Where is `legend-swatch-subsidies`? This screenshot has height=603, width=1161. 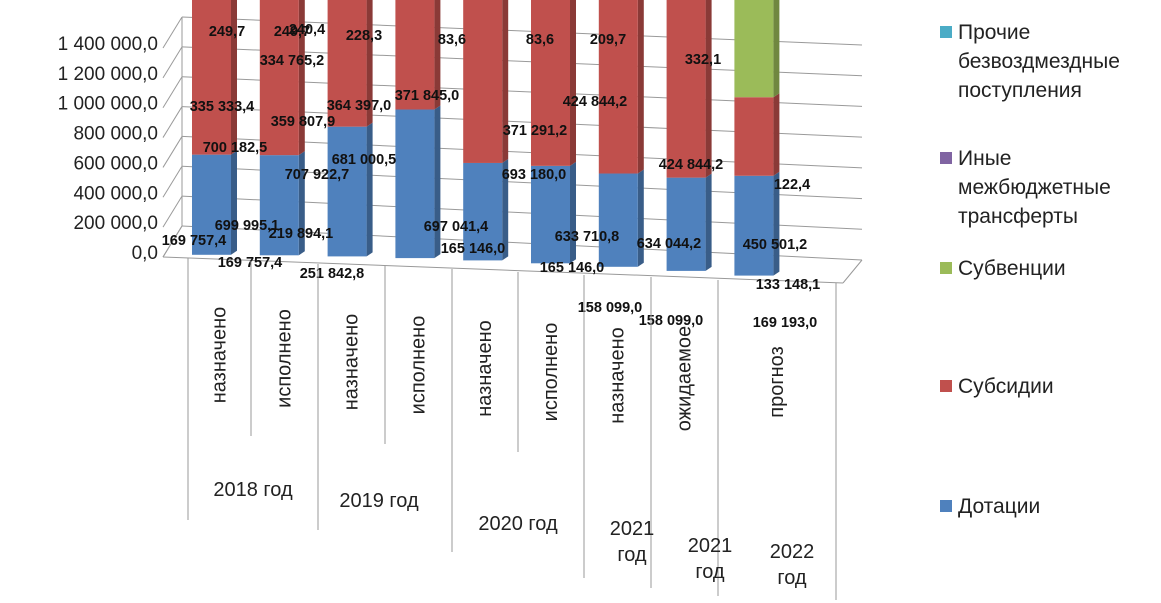
legend-swatch-subsidies is located at coordinates (946, 386).